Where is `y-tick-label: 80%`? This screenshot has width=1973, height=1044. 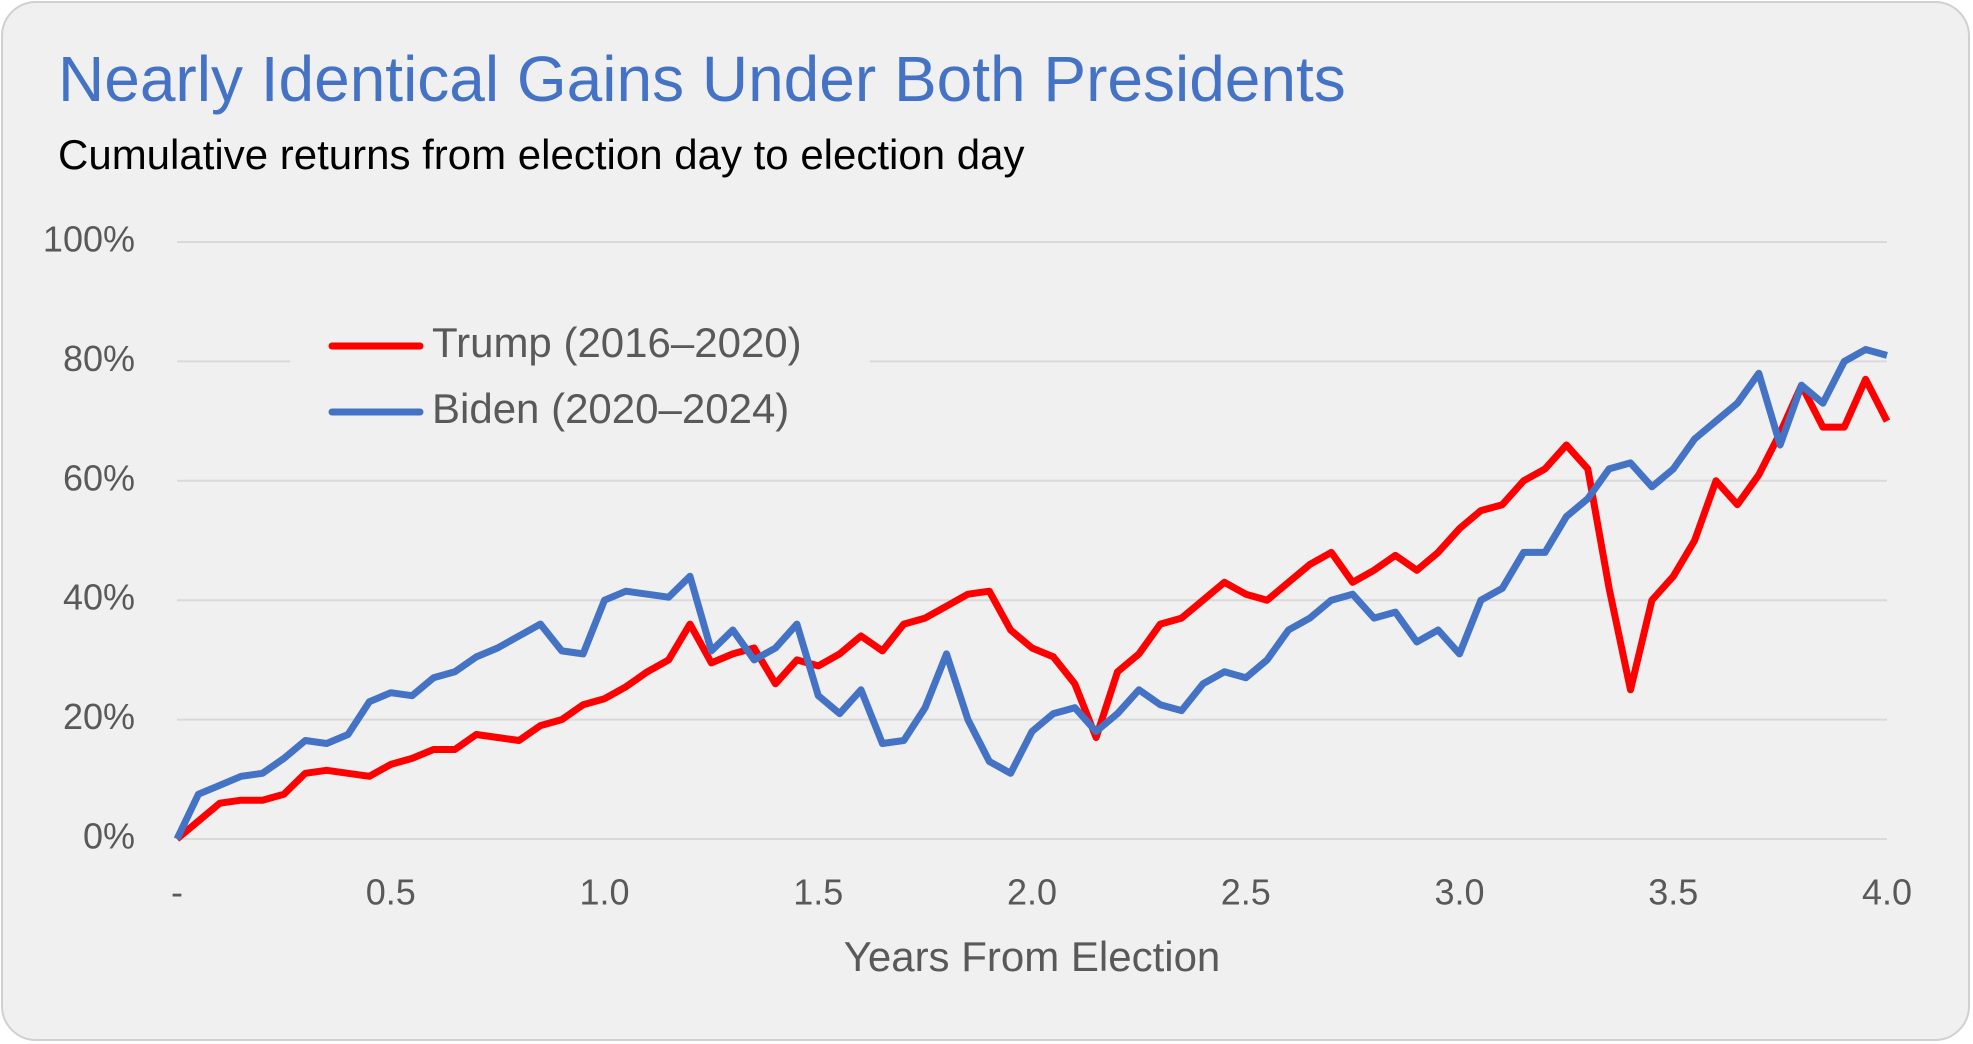 y-tick-label: 80% is located at coordinates (99, 358).